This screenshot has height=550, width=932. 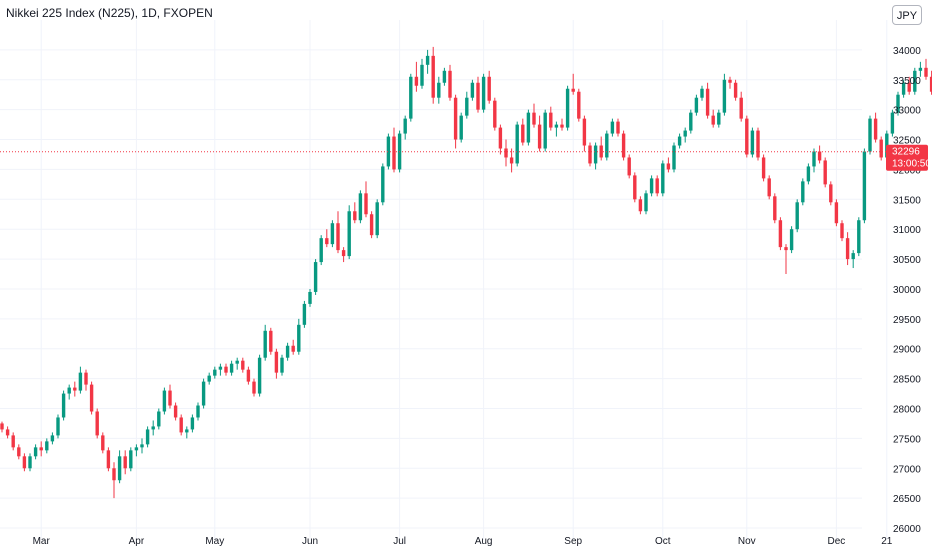 What do you see at coordinates (907, 141) in the screenshot?
I see `y-tick-label: 32500` at bounding box center [907, 141].